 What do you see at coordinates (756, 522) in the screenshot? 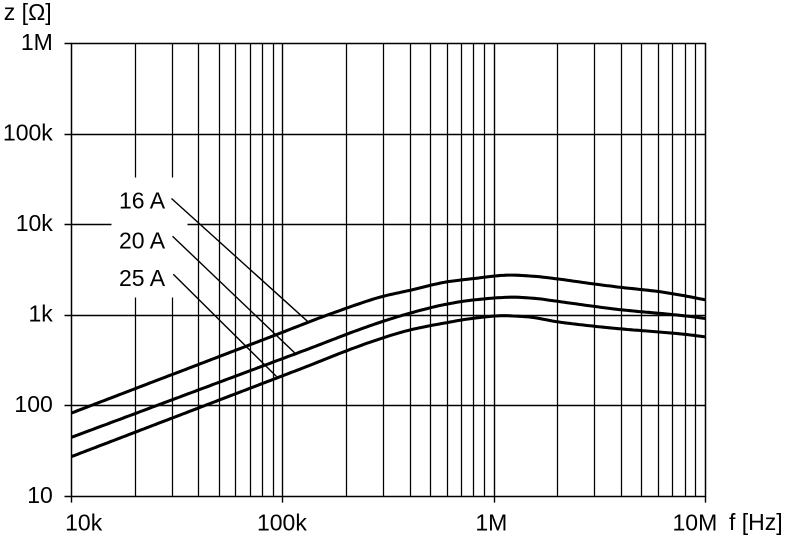
I see `svg-text: f [Hz]` at bounding box center [756, 522].